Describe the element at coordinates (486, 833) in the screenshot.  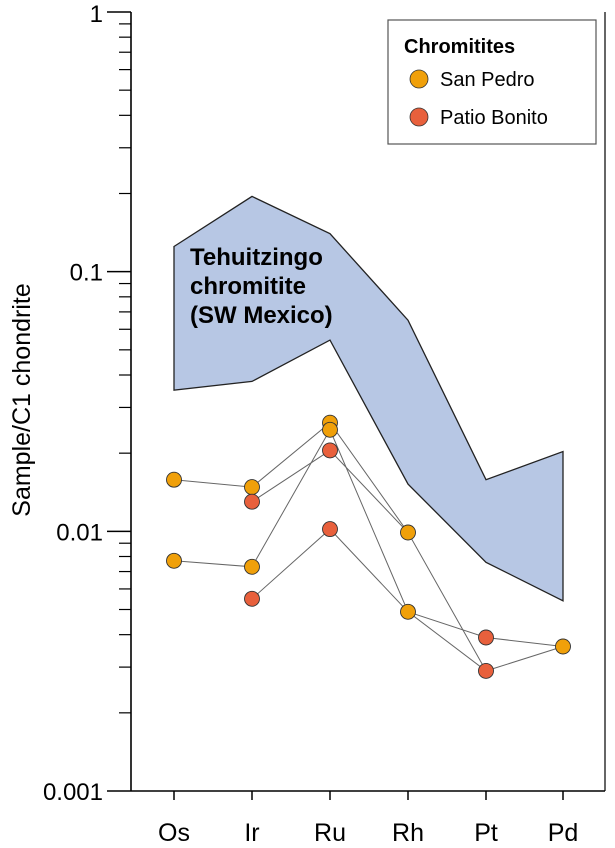
I see `x-tick-label: Pt` at that location.